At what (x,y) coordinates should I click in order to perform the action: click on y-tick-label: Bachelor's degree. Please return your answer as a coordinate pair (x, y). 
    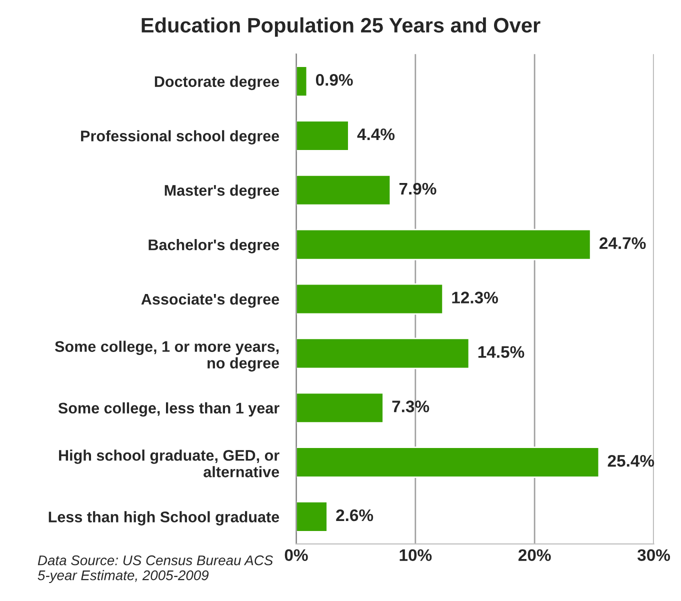
    Looking at the image, I should click on (214, 246).